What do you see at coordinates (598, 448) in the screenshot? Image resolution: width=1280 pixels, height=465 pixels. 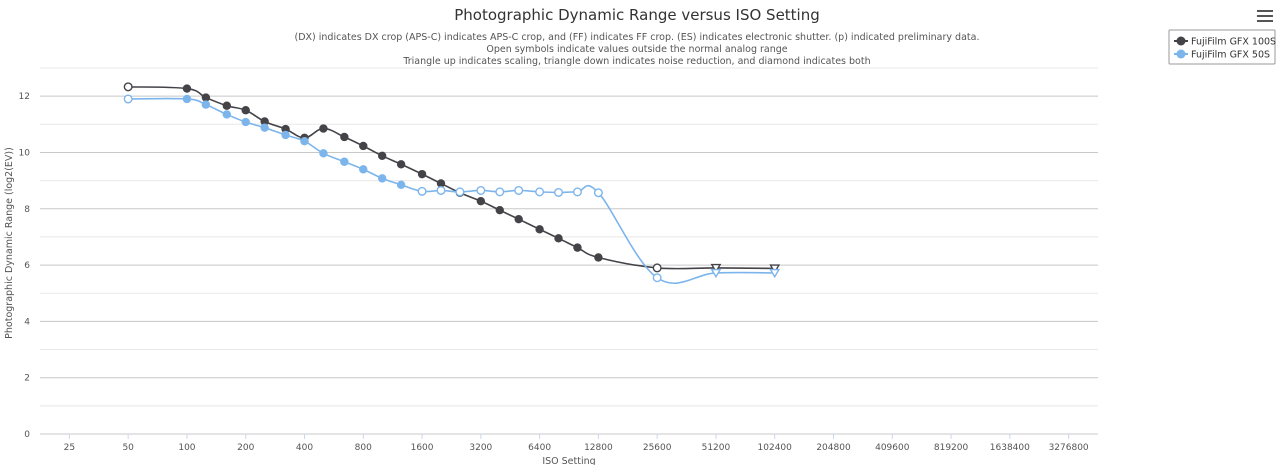 I see `x-tick-label: 12800` at bounding box center [598, 448].